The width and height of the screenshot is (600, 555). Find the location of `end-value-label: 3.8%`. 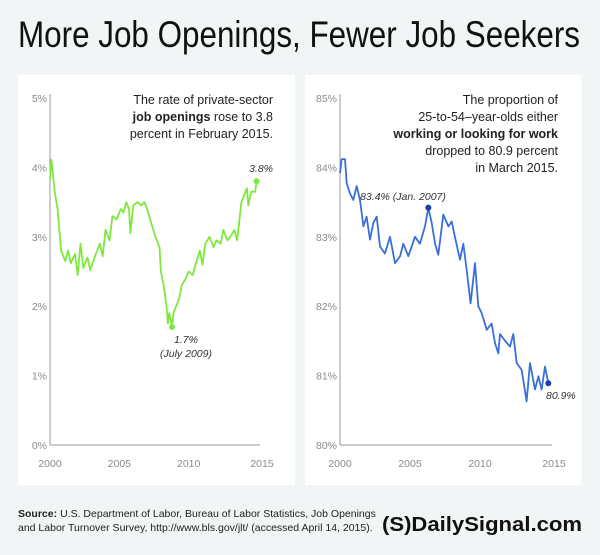

end-value-label: 3.8% is located at coordinates (261, 169).